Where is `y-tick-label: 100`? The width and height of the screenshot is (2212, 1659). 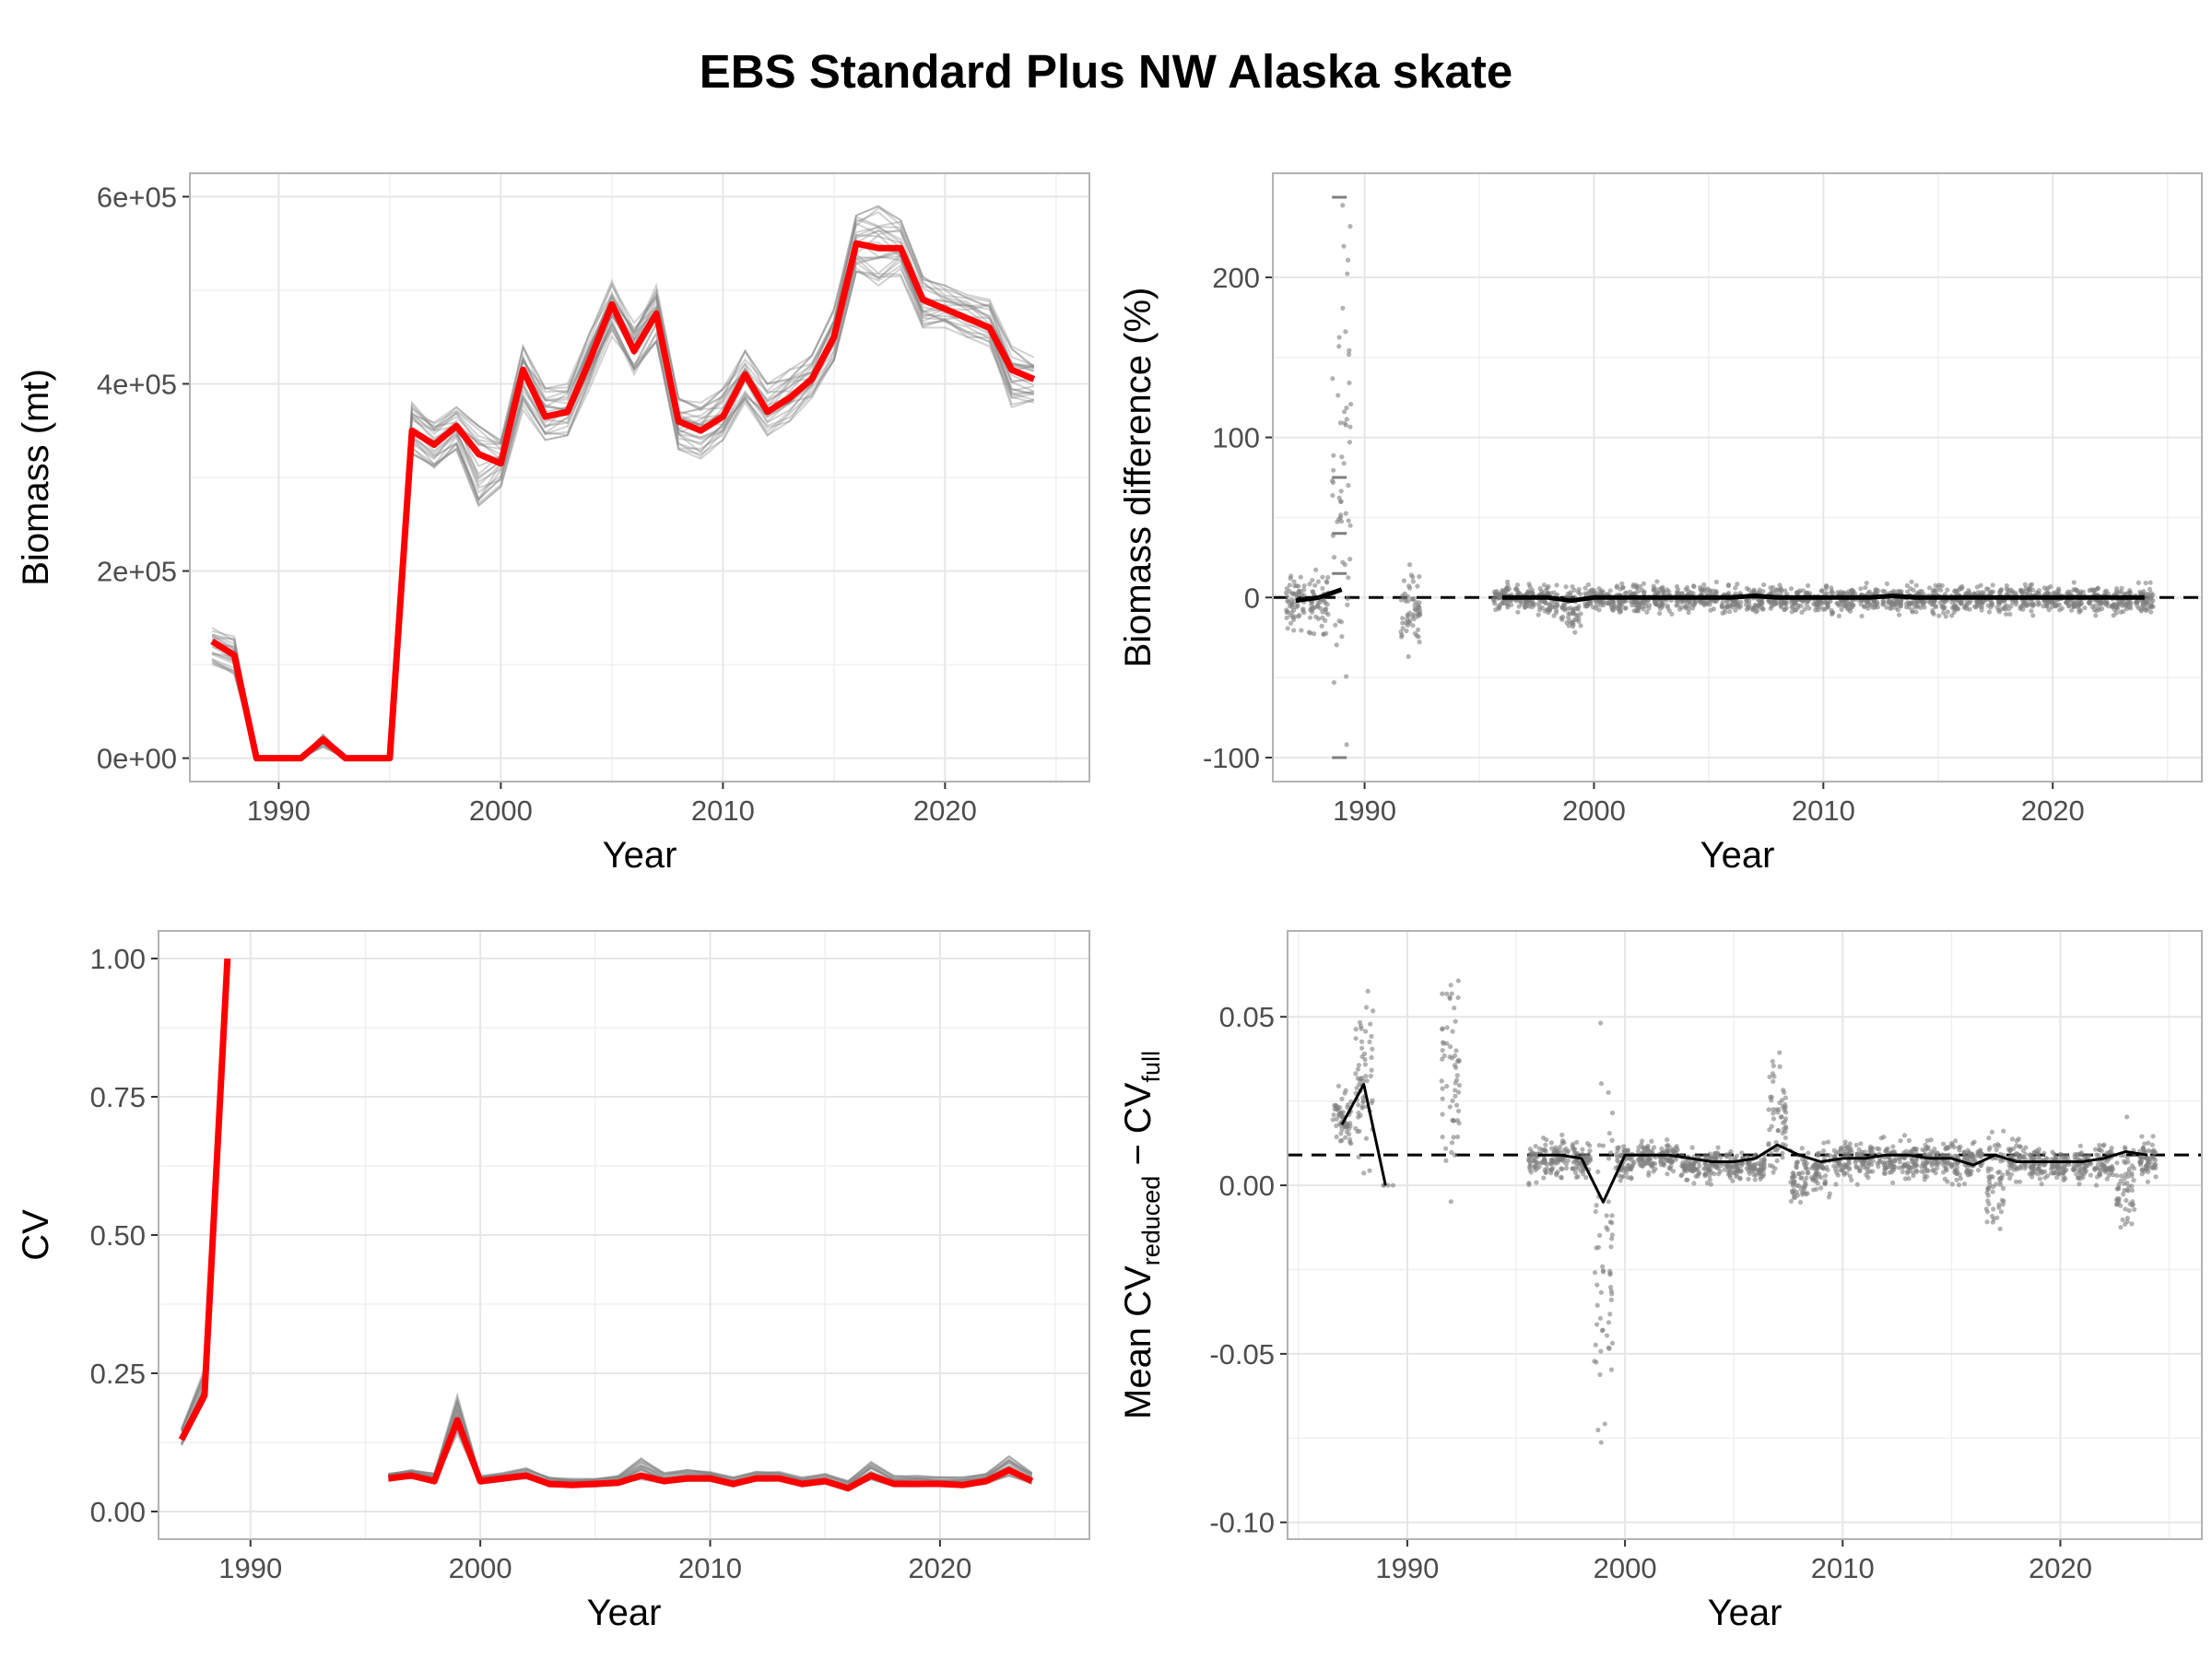
y-tick-label: 100 is located at coordinates (1236, 438).